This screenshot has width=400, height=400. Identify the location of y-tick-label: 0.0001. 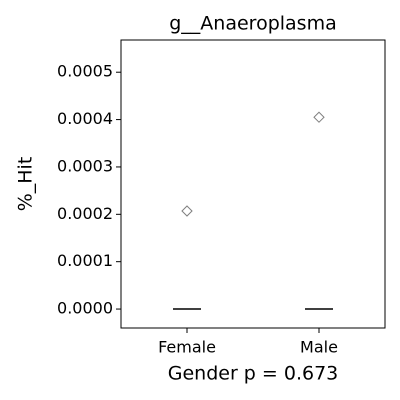
(85, 260).